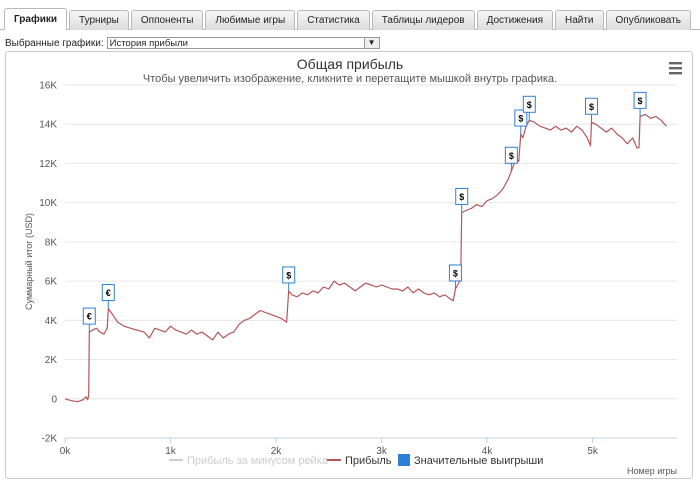 Image resolution: width=700 pixels, height=483 pixels. I want to click on y-tick-label: 0, so click(54, 399).